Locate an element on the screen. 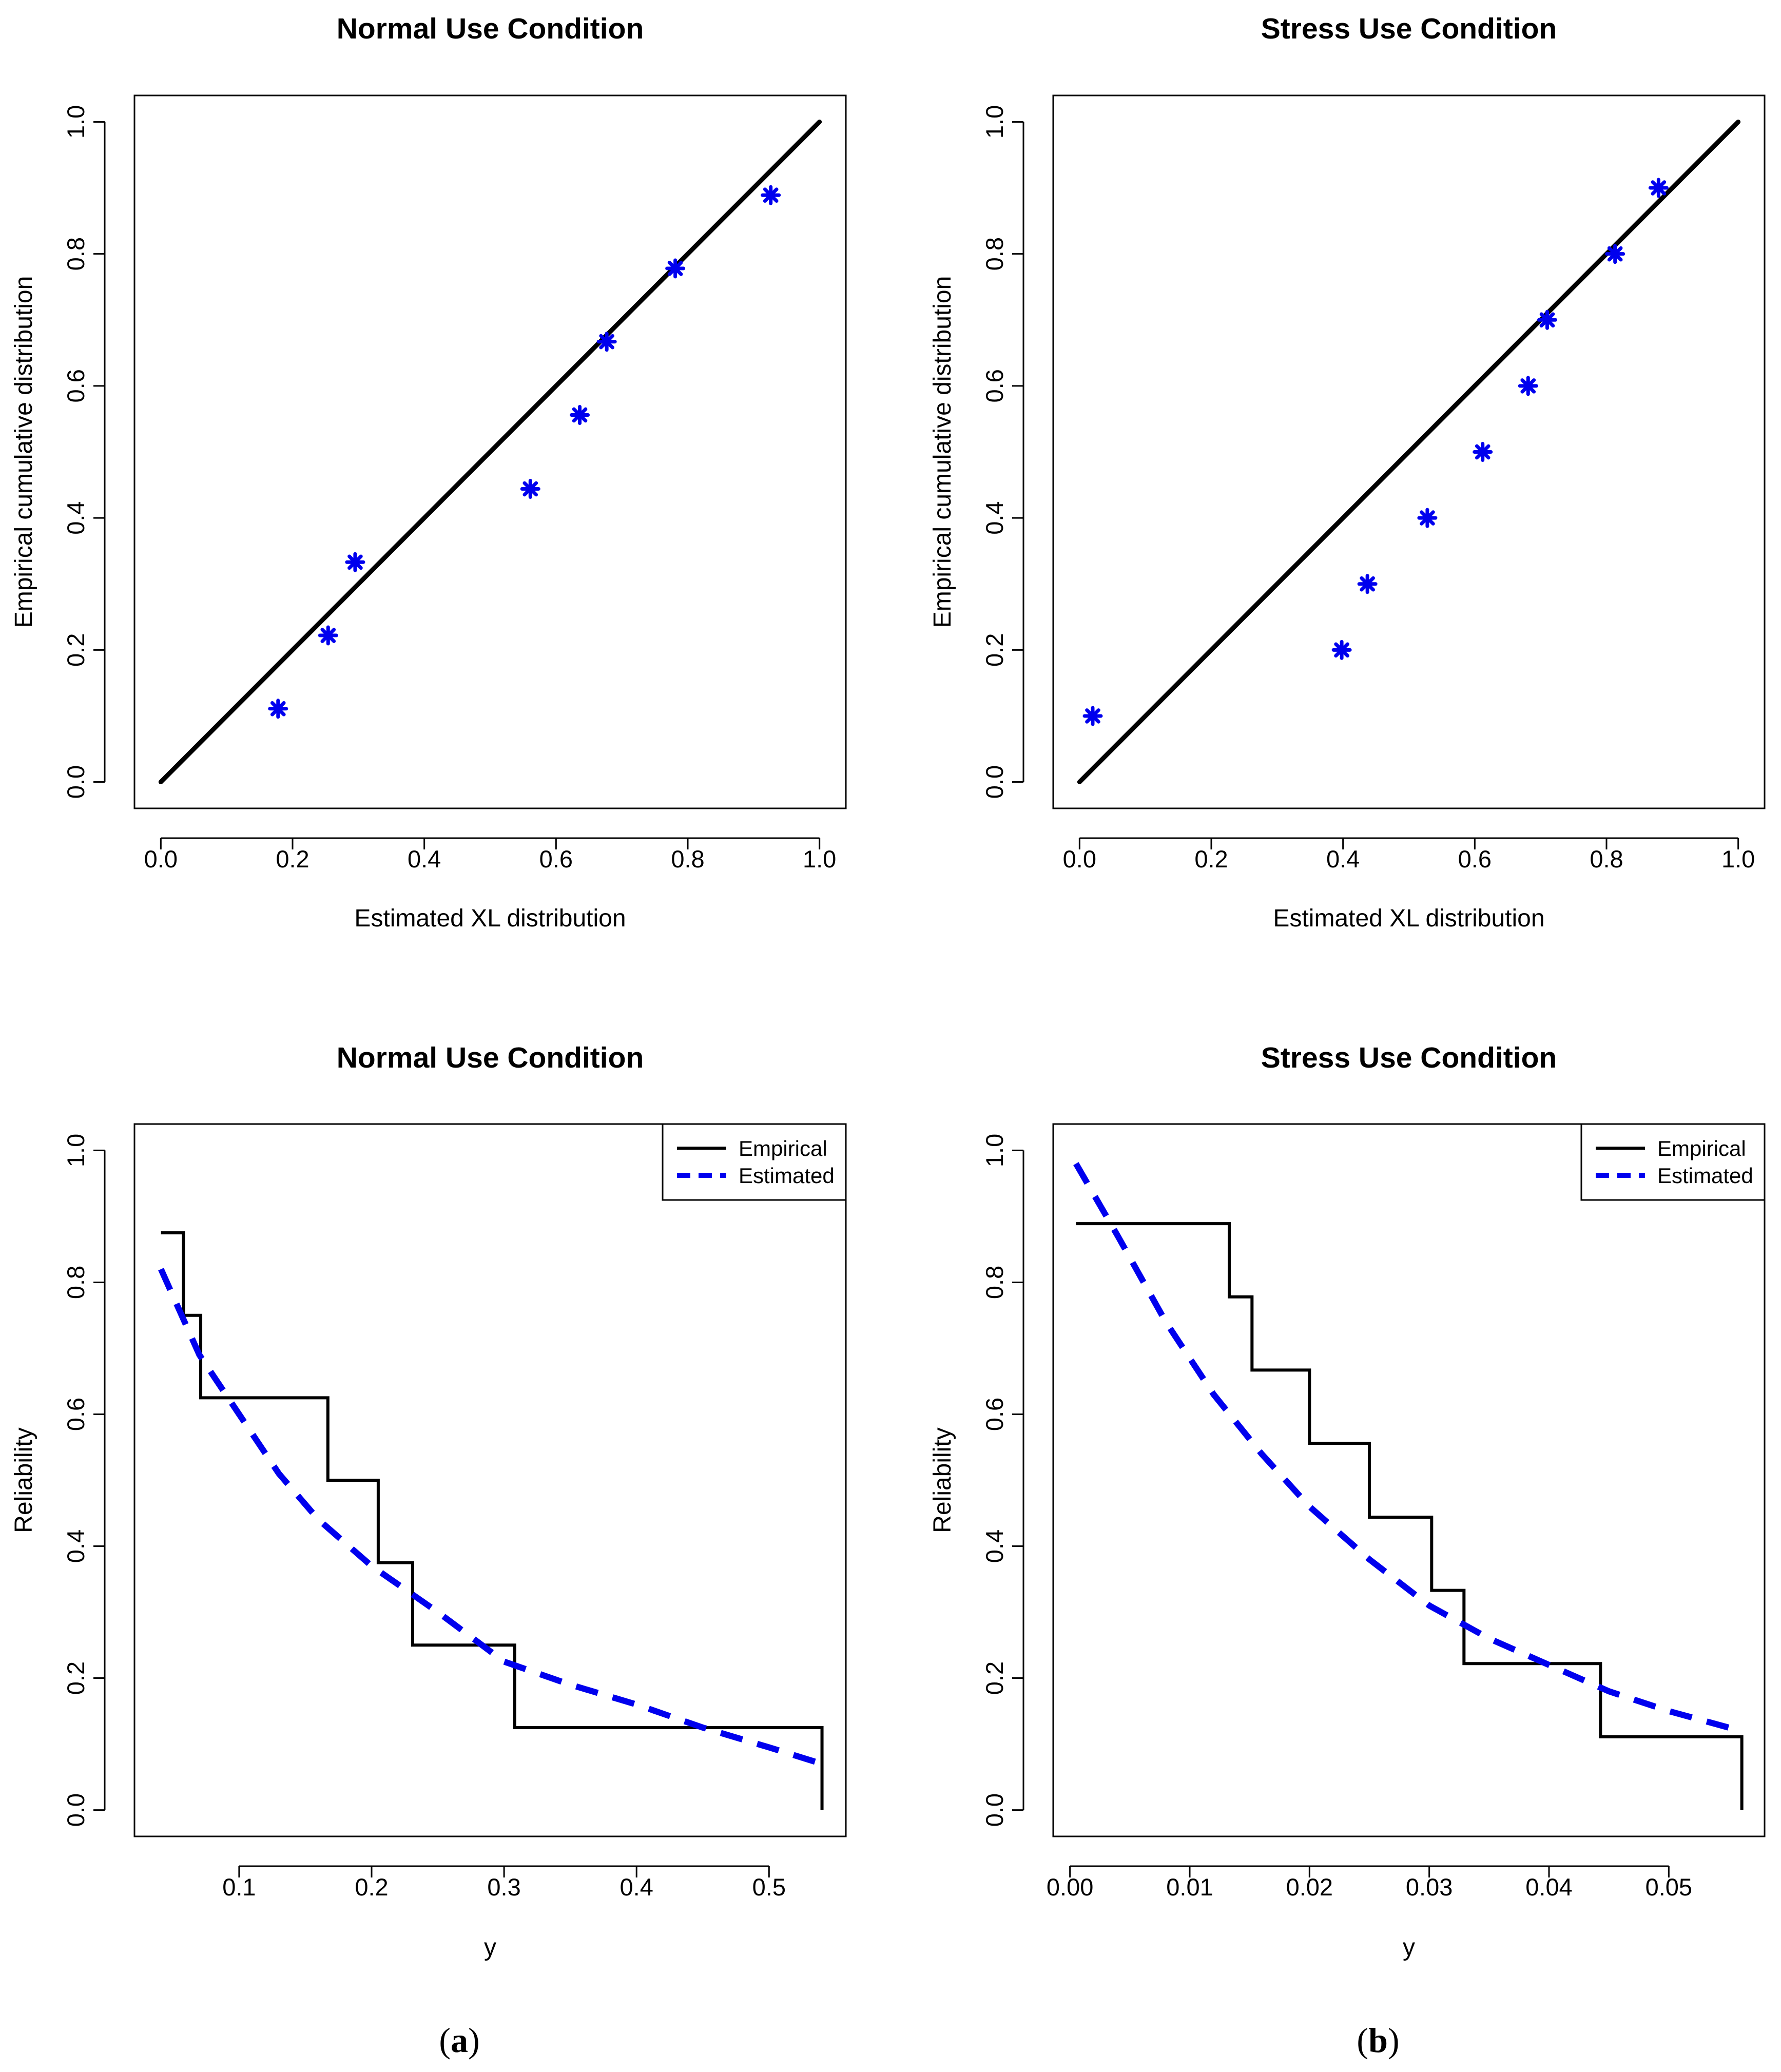  x-tick-label: 0.1 is located at coordinates (239, 1887).